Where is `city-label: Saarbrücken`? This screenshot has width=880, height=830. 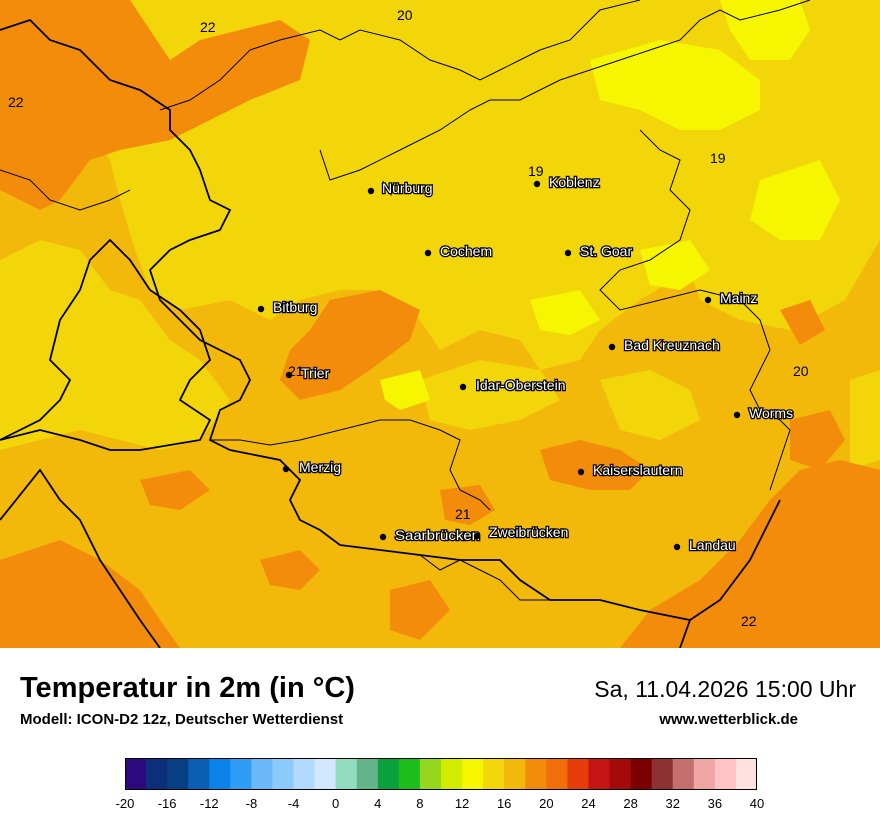 city-label: Saarbrücken is located at coordinates (437, 535).